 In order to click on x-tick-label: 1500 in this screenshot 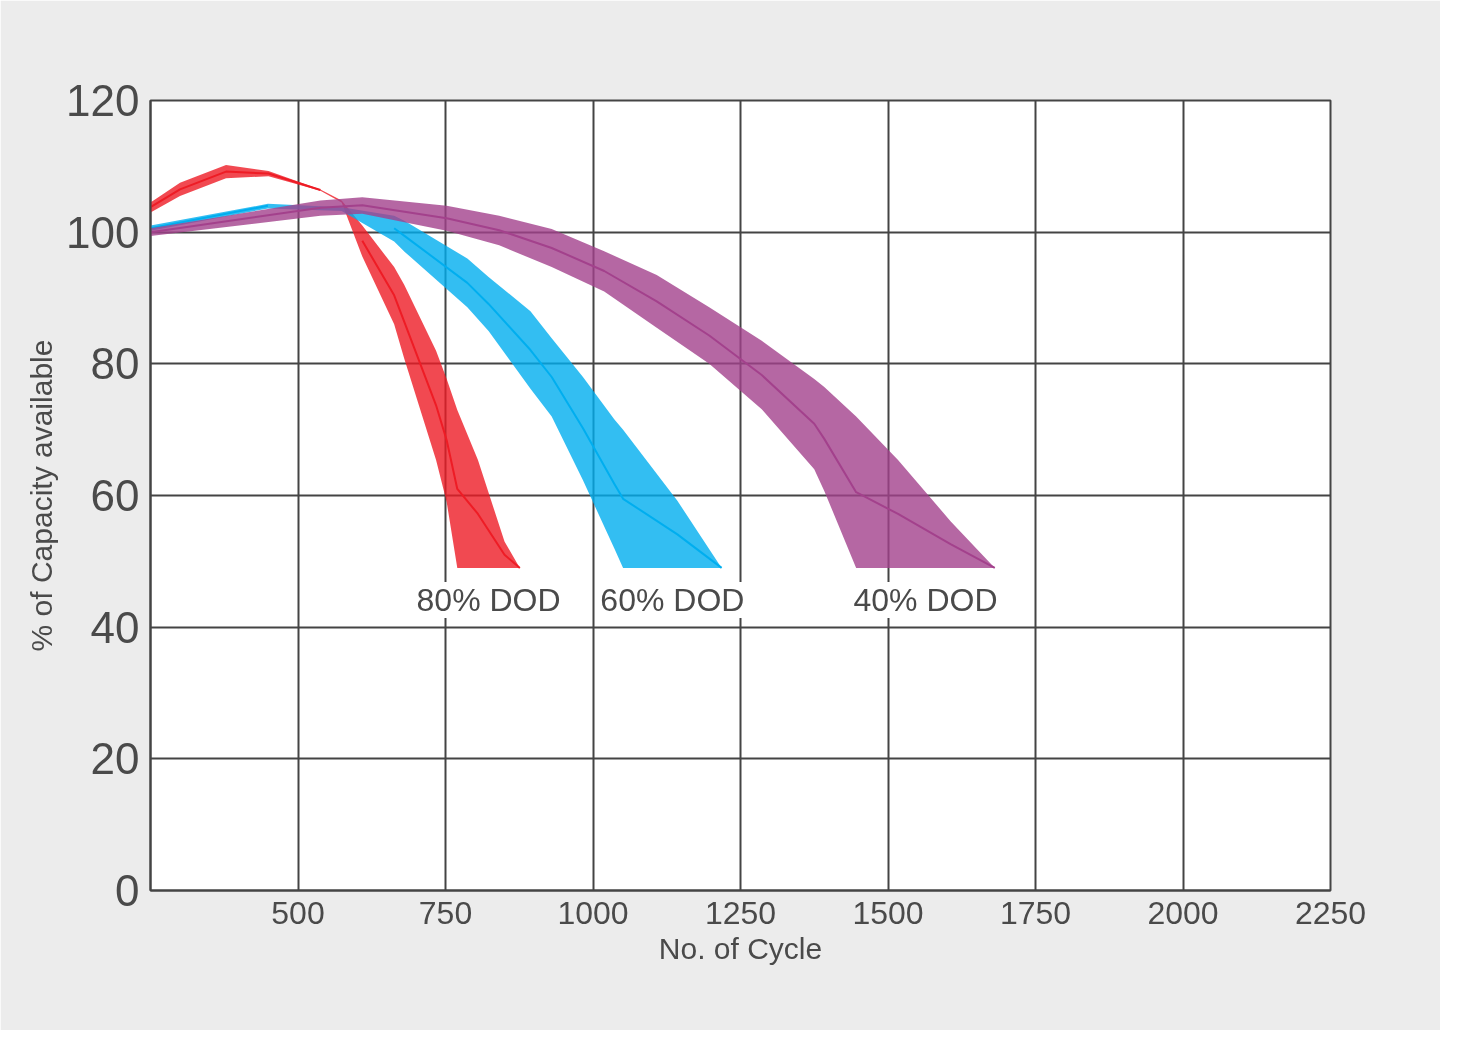, I will do `click(888, 912)`.